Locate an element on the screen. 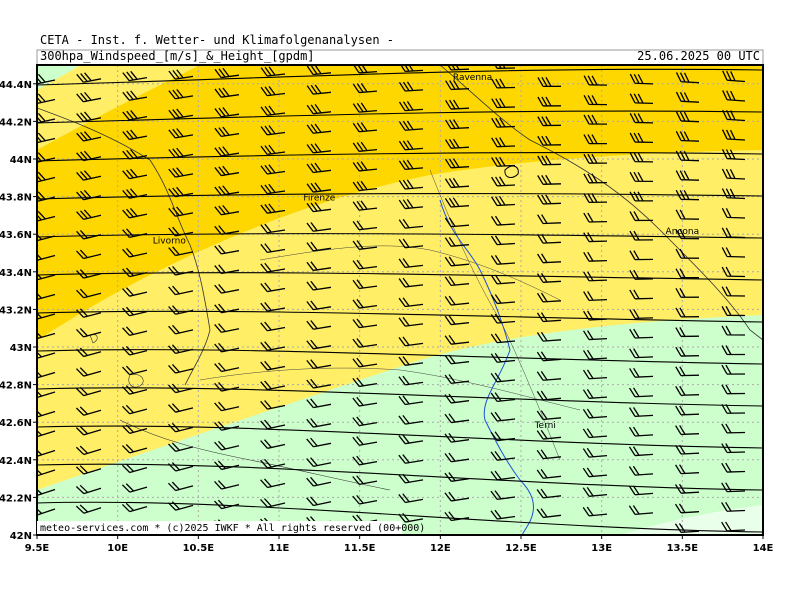 The image size is (800, 600). lon-tick-label: 12E is located at coordinates (440, 548).